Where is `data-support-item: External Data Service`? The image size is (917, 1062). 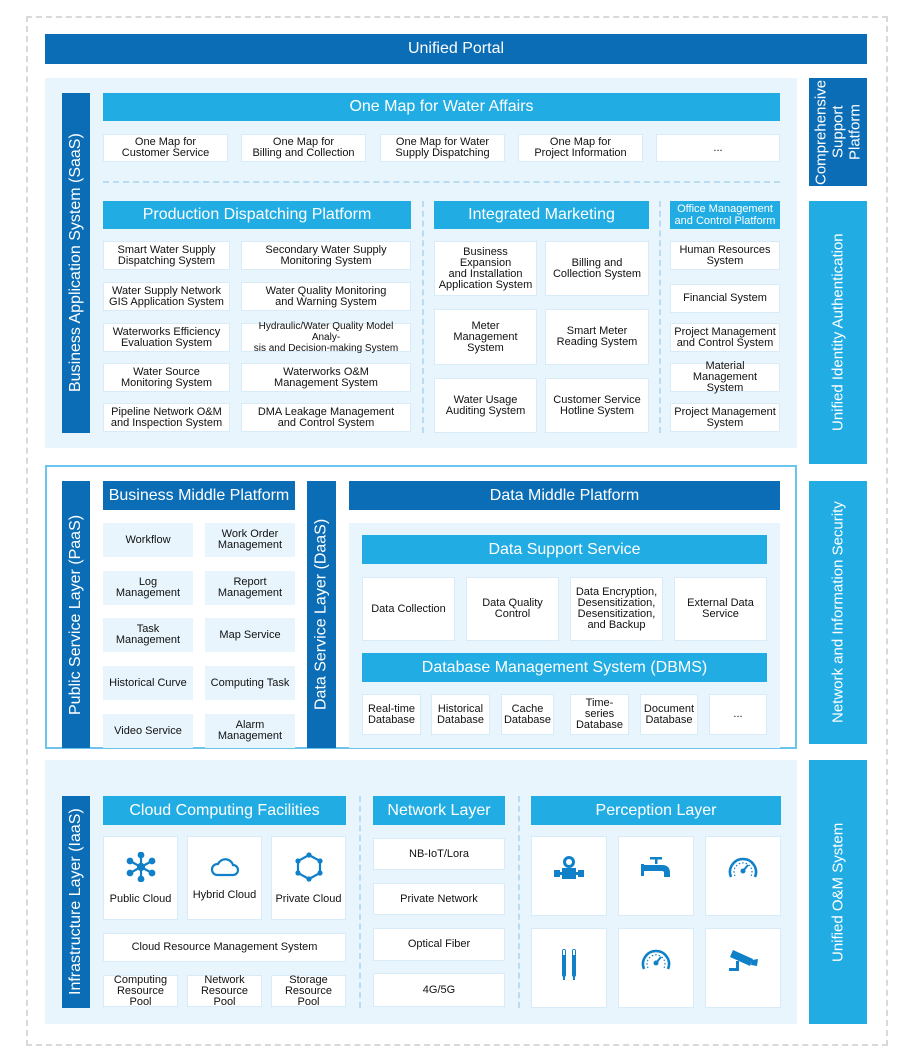
data-support-item: External Data Service is located at coordinates (720, 609).